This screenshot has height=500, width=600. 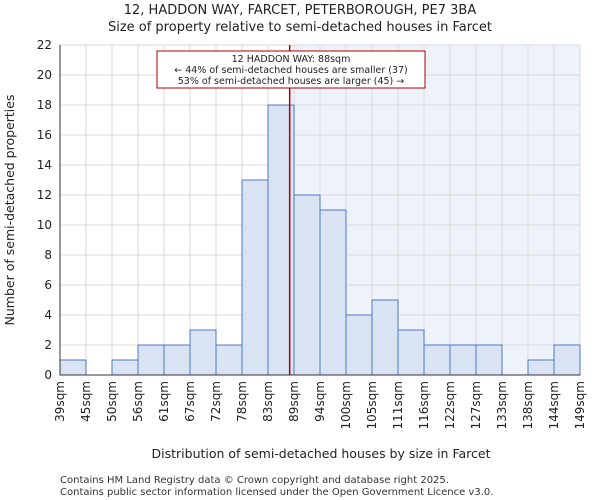 What do you see at coordinates (268, 401) in the screenshot?
I see `x-tick-label: 83sqm` at bounding box center [268, 401].